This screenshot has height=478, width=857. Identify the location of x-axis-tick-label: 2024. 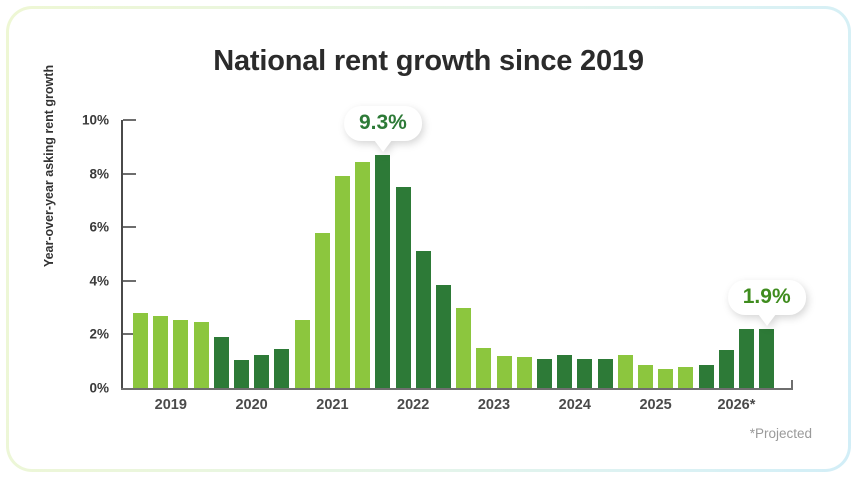
(574, 405).